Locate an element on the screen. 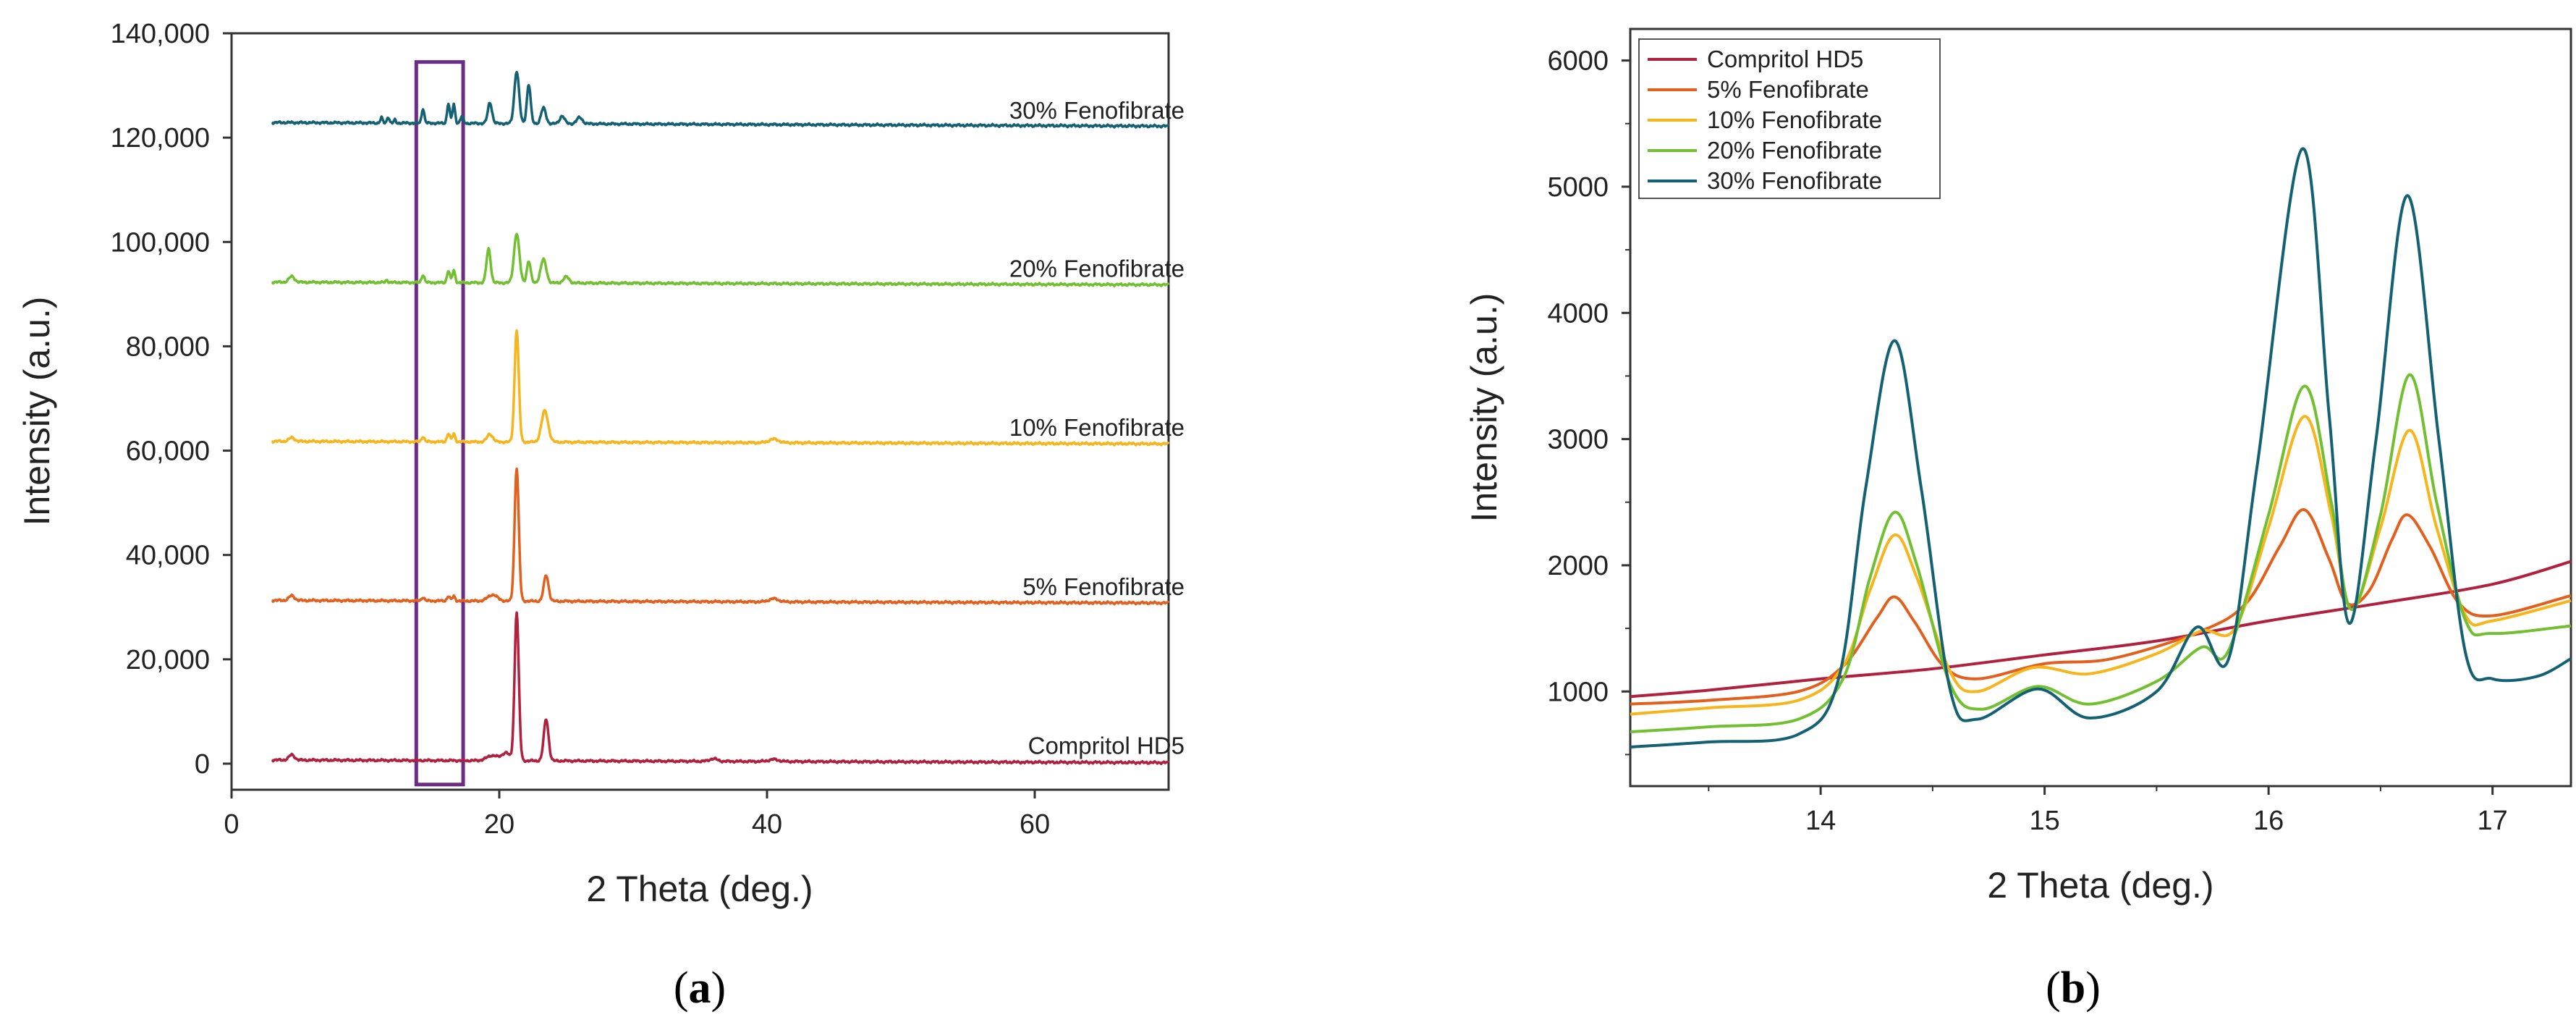 Image resolution: width=2576 pixels, height=1025 pixels. panel-b-label-open: ( is located at coordinates (2053, 988).